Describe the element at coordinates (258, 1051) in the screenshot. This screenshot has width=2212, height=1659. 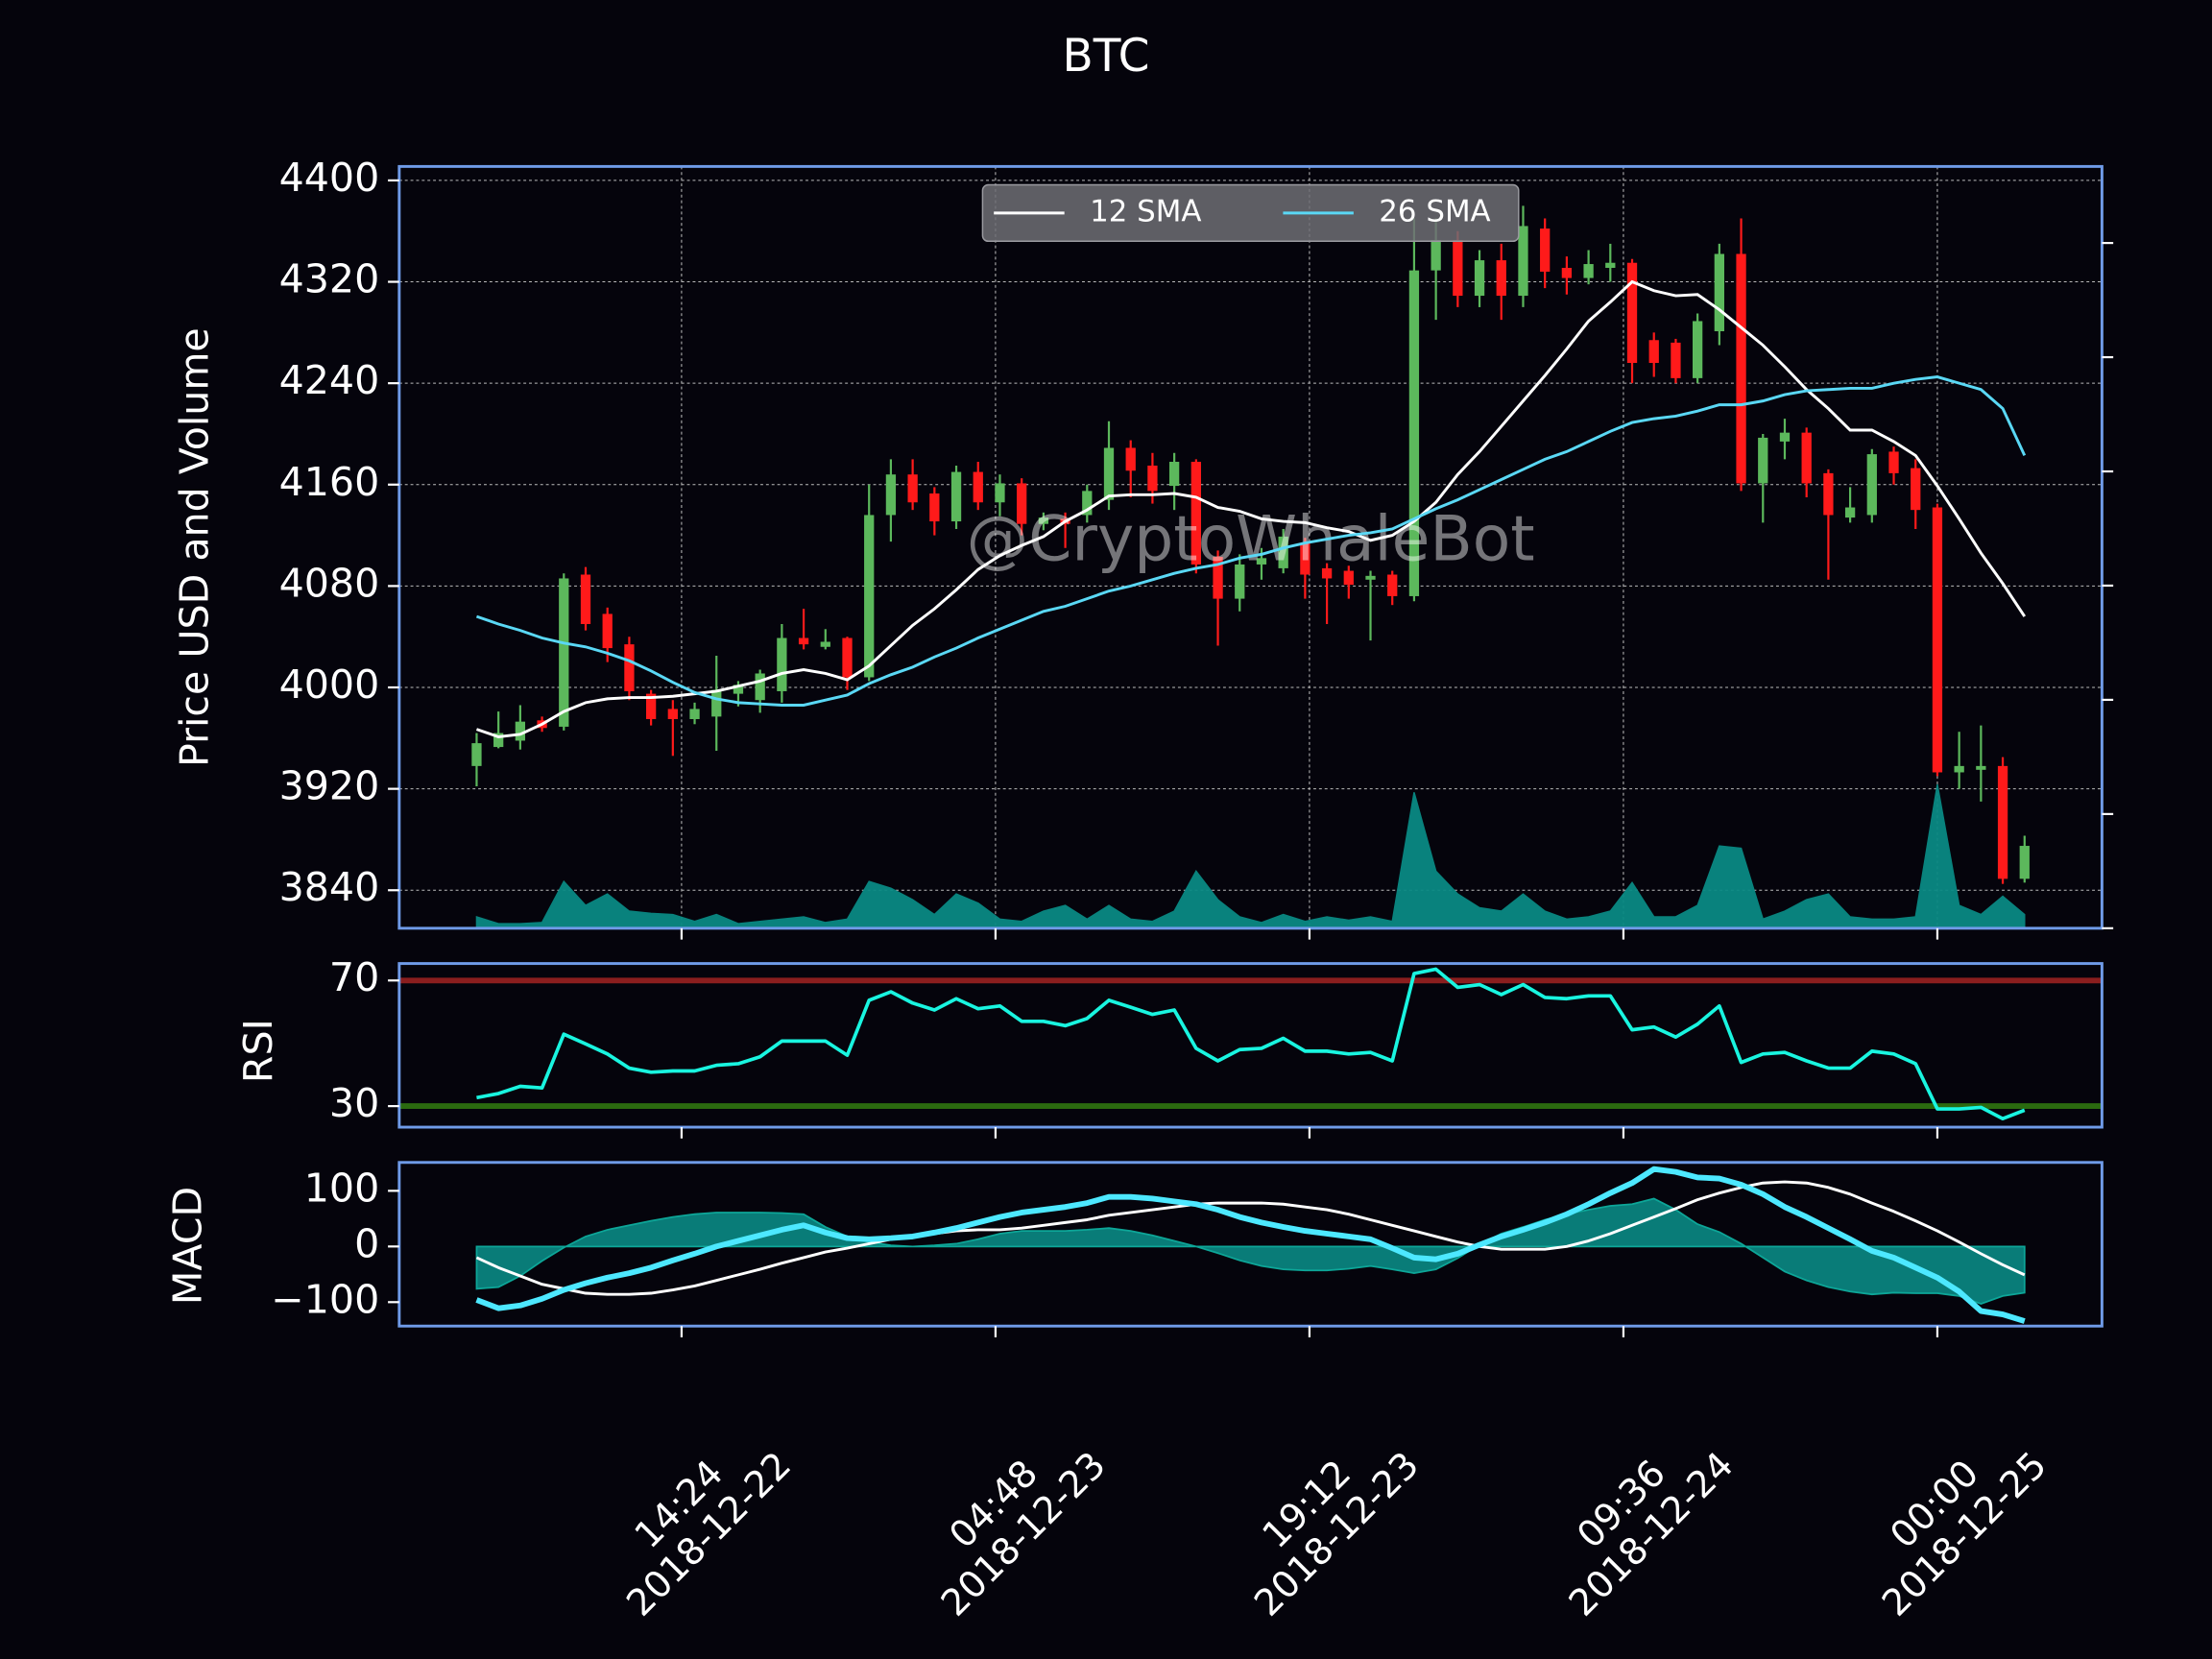
I see `y-axis-label: RSI` at that location.